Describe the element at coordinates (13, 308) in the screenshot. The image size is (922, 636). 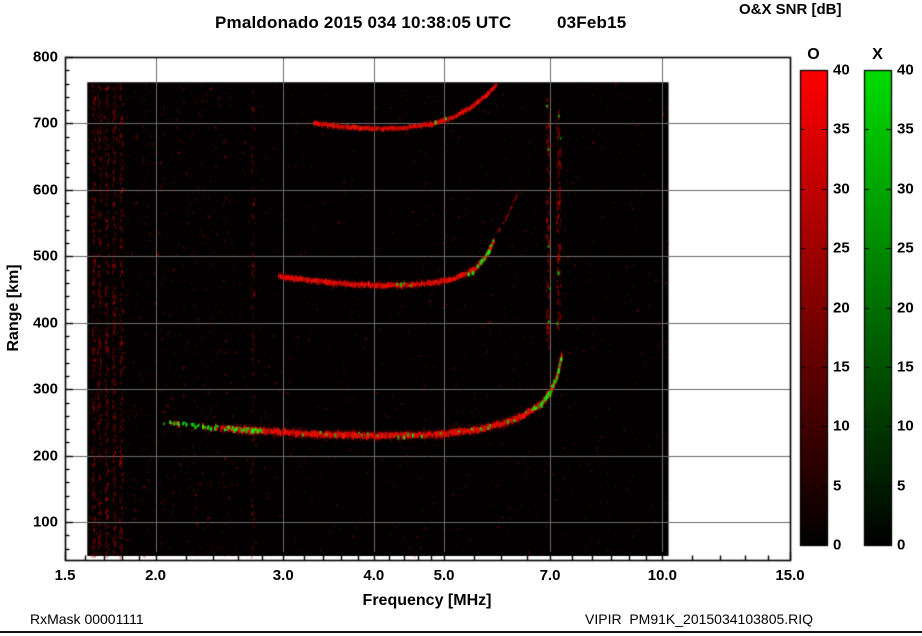
I see `y-axis-label: Range [km]` at that location.